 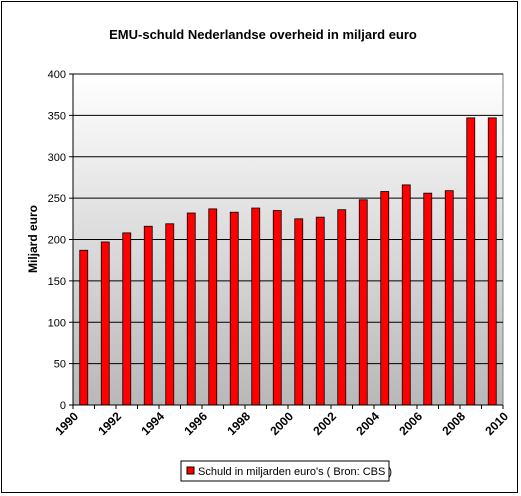 What do you see at coordinates (295, 472) in the screenshot?
I see `legend-label: Schuld in miljarden euro's ( Bron: CBS )` at bounding box center [295, 472].